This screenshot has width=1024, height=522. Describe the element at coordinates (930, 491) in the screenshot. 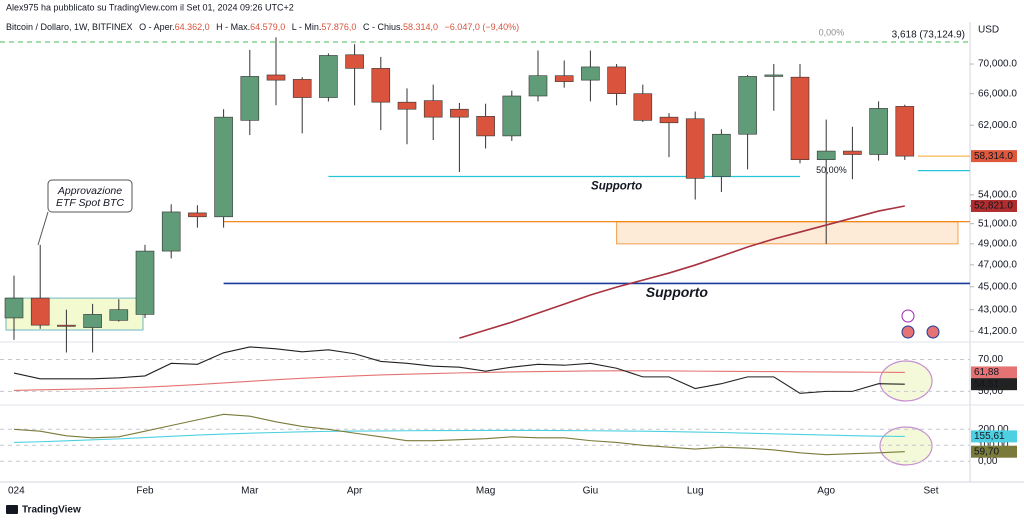

I see `x-tick-label: Set` at that location.